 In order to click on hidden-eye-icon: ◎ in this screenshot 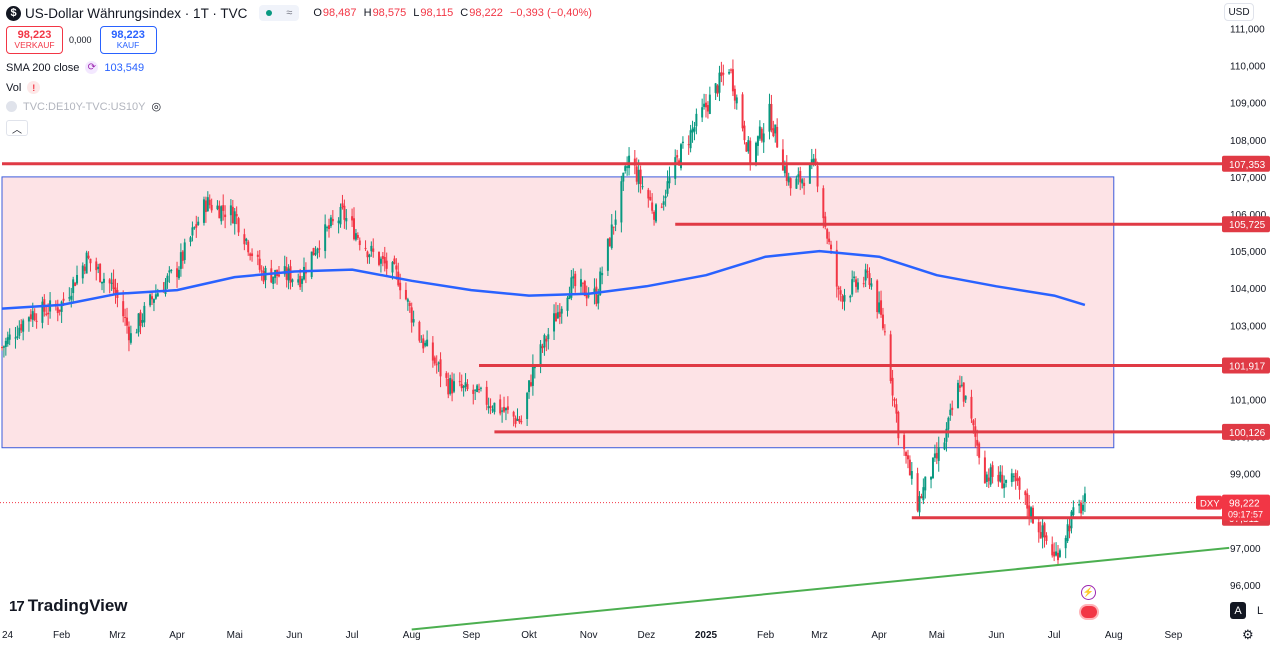, I will do `click(156, 107)`.